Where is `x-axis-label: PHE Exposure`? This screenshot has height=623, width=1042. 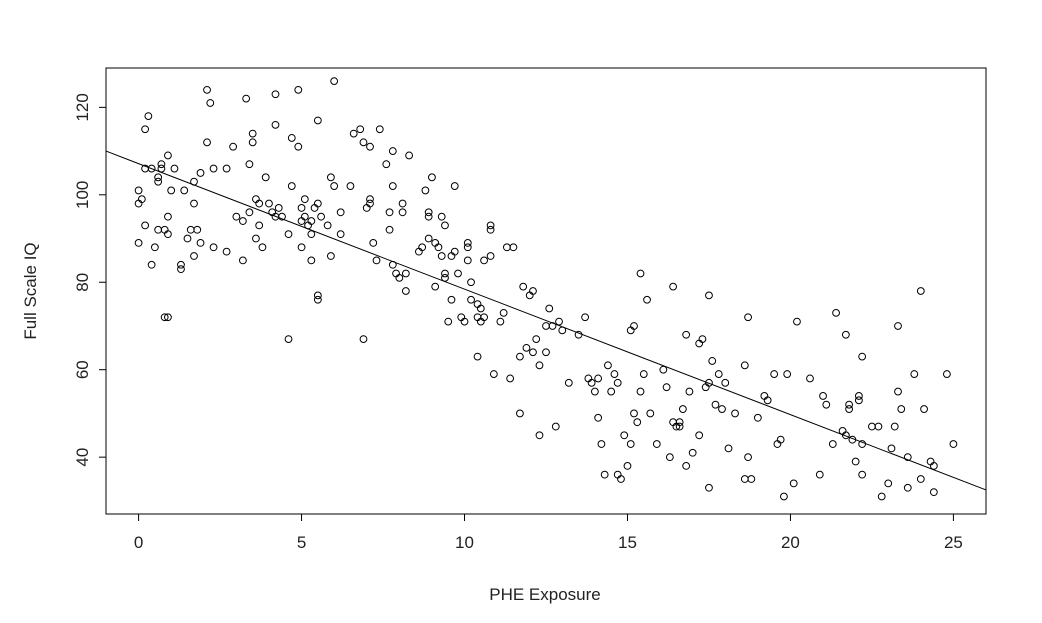 x-axis-label: PHE Exposure is located at coordinates (545, 594).